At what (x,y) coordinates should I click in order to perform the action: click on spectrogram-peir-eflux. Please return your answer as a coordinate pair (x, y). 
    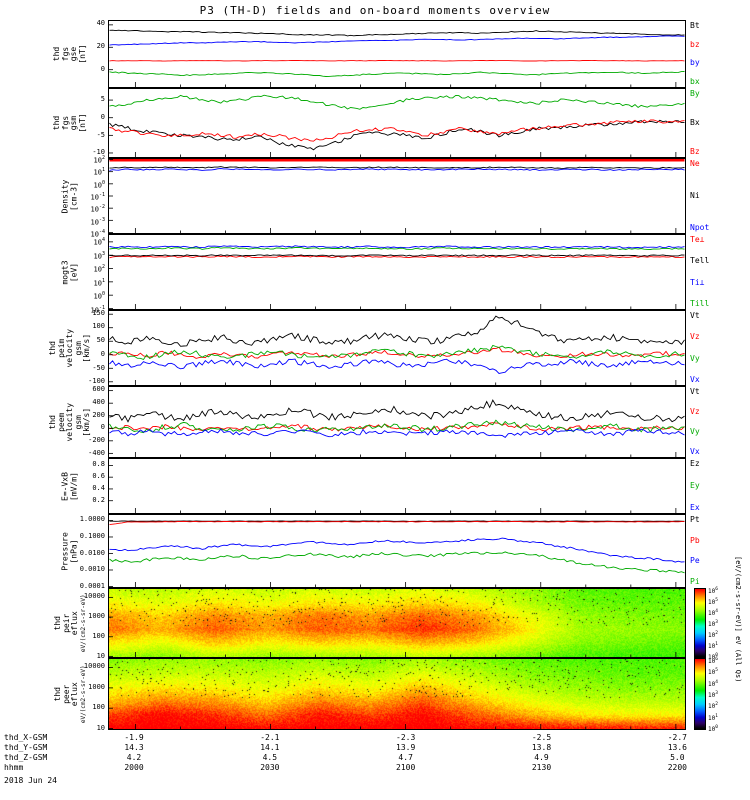
    Looking at the image, I should click on (397, 623).